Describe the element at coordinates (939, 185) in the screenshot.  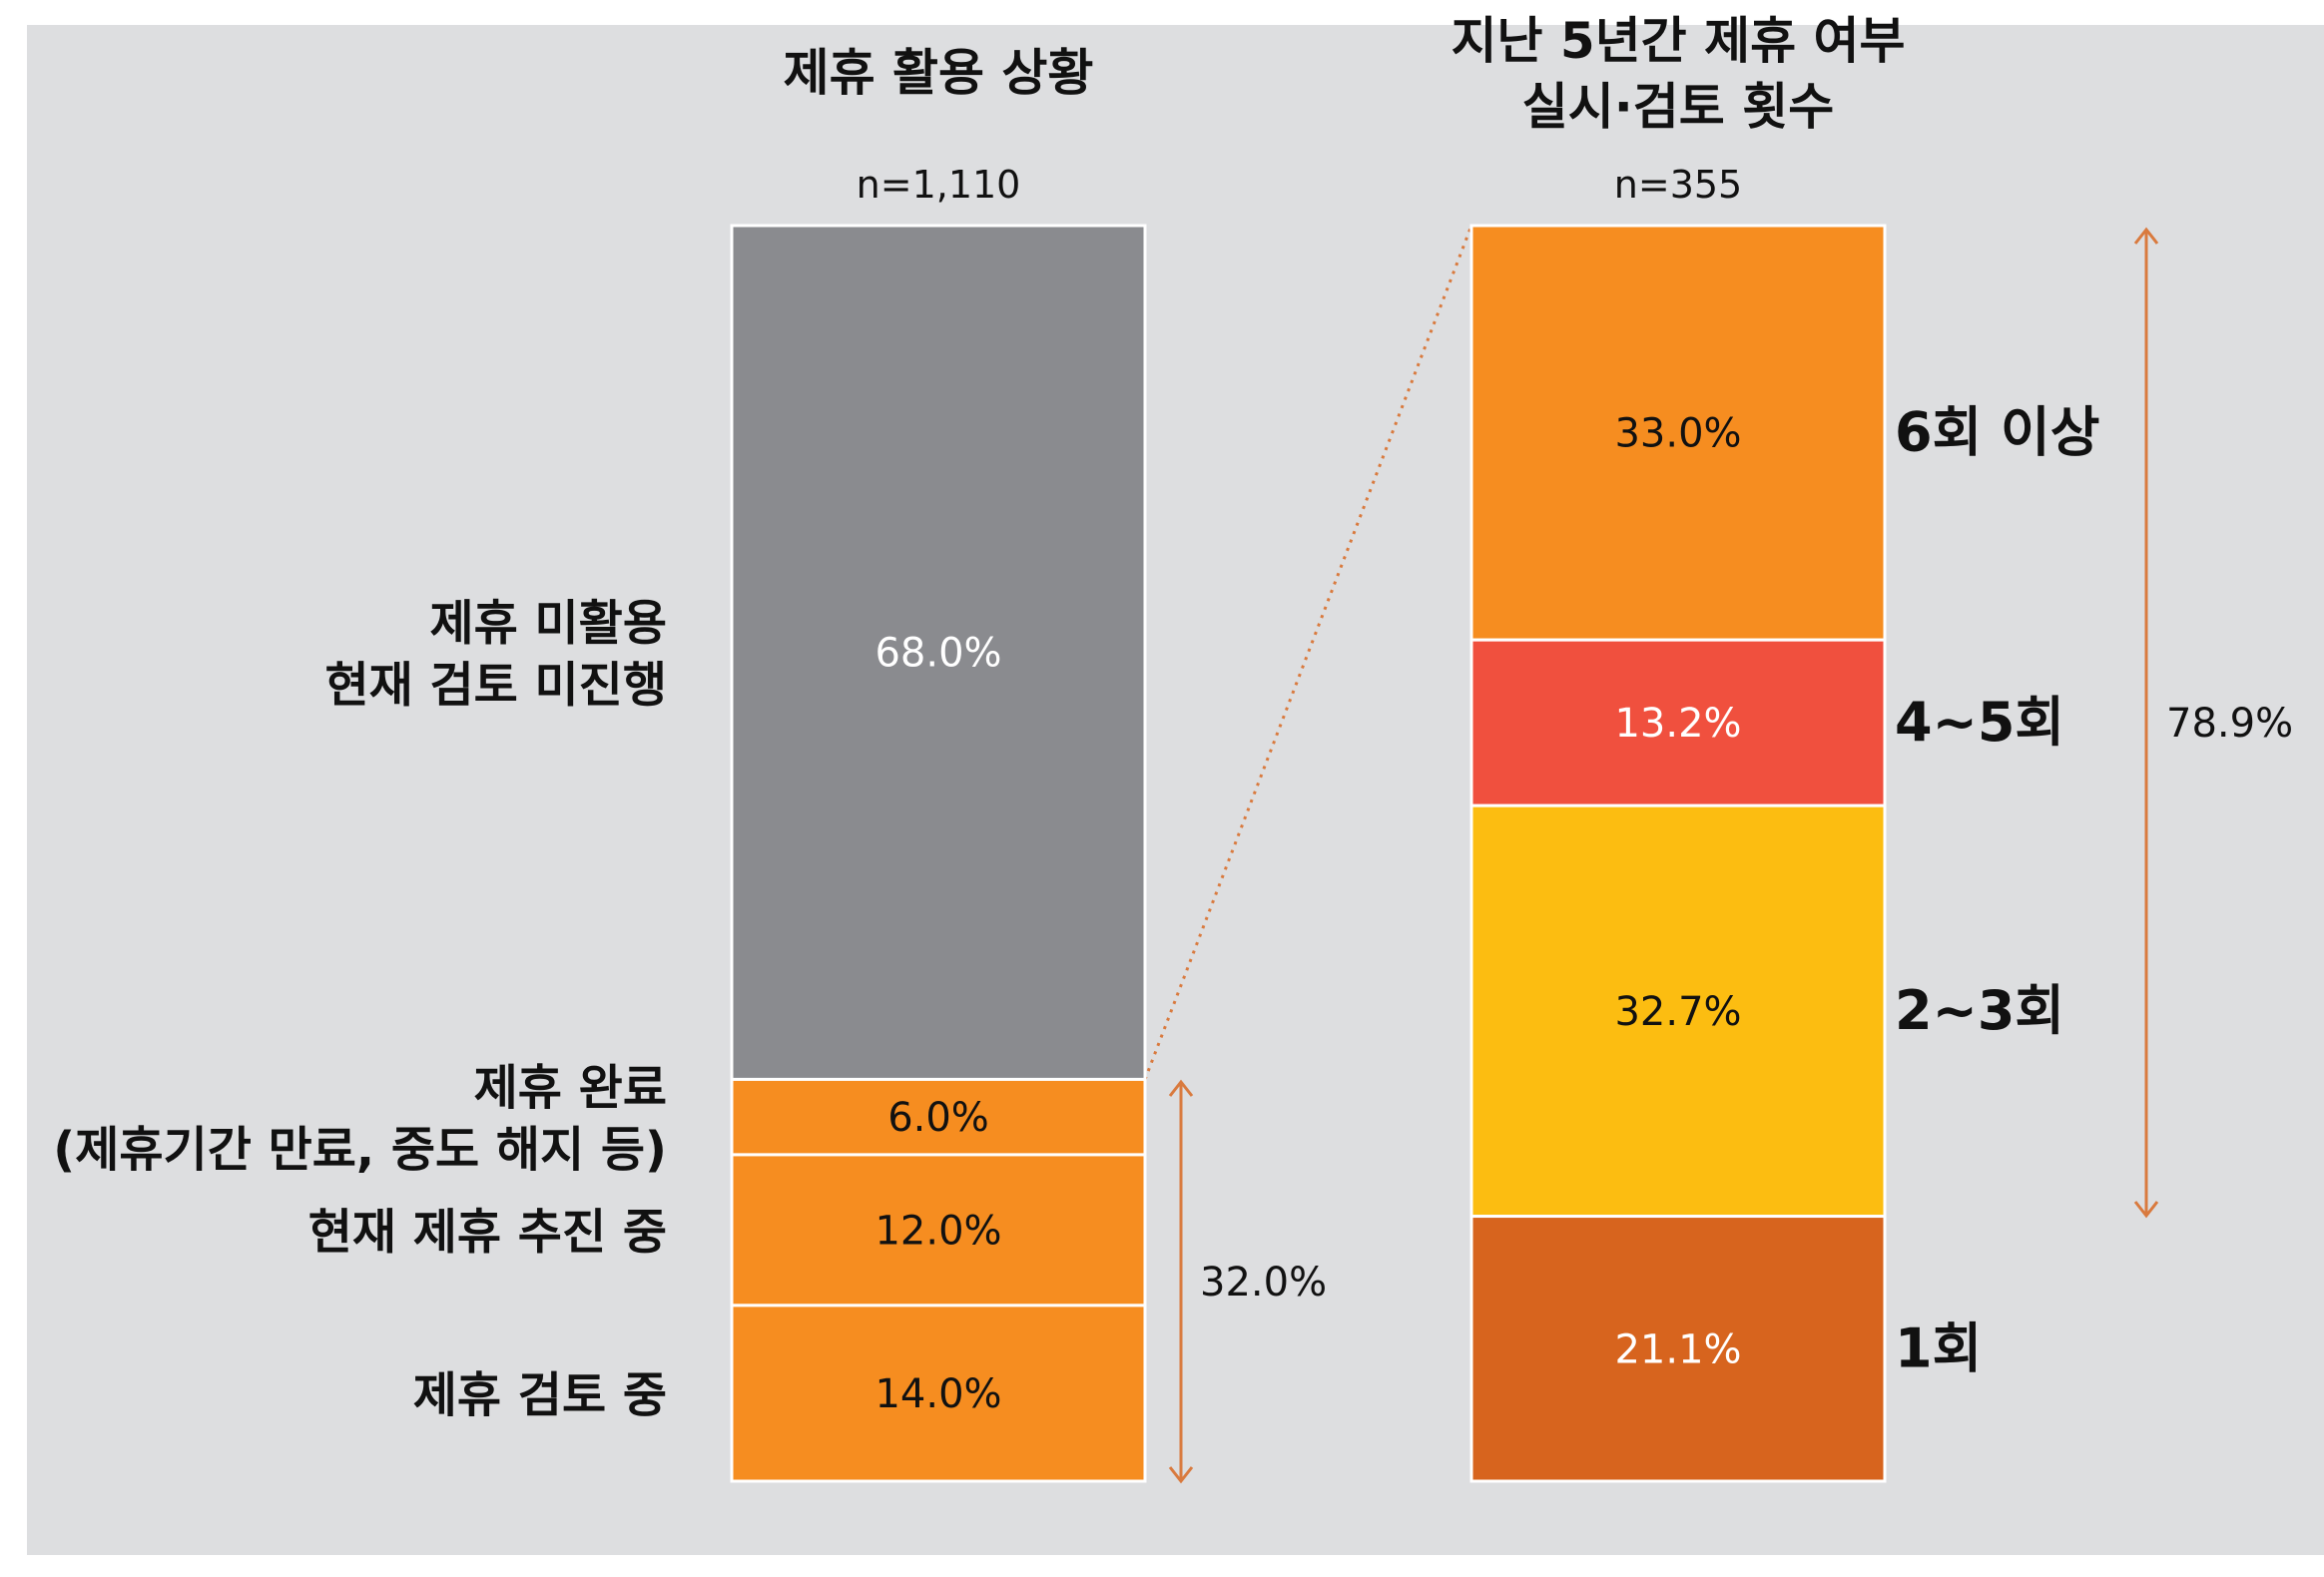
I see `chart-1-sample-size: n=1,110` at that location.